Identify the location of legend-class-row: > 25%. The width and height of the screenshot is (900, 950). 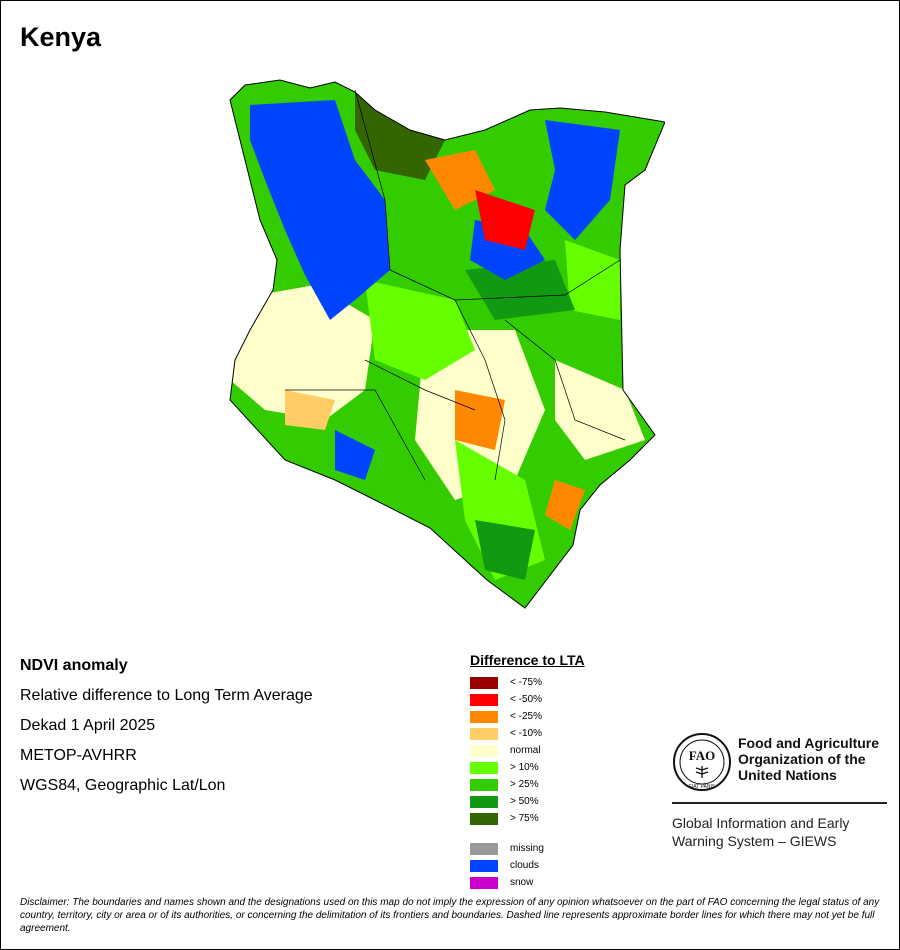
(527, 784).